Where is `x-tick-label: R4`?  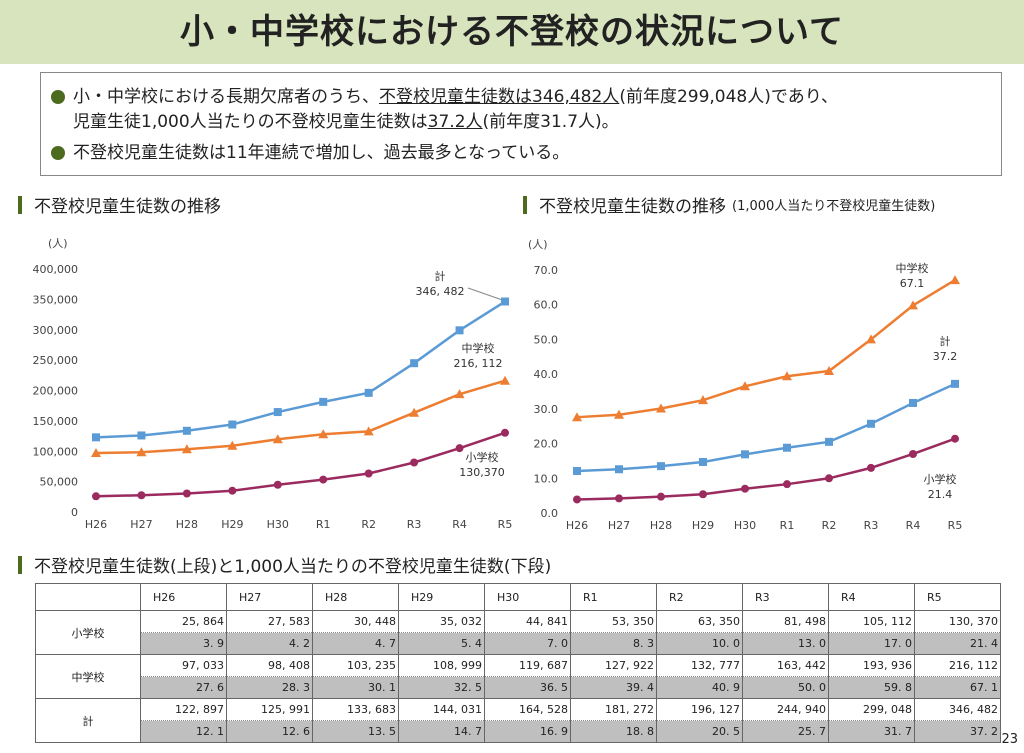
x-tick-label: R4 is located at coordinates (913, 525).